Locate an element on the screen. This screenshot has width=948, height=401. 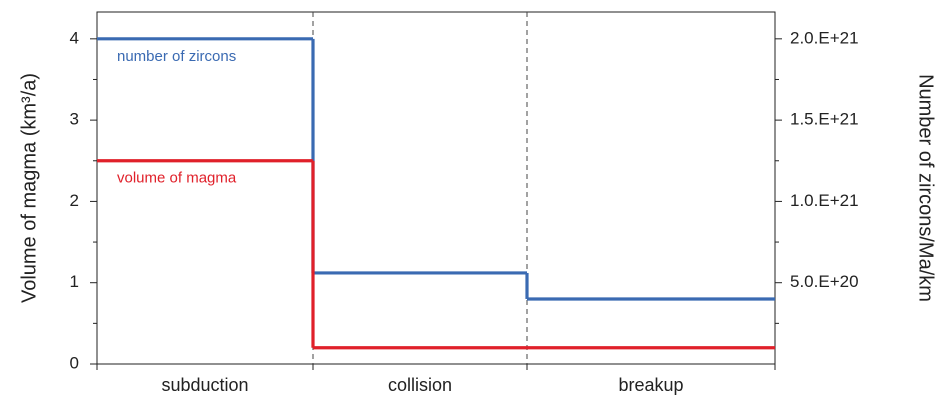
x-tick-label: collision is located at coordinates (420, 385).